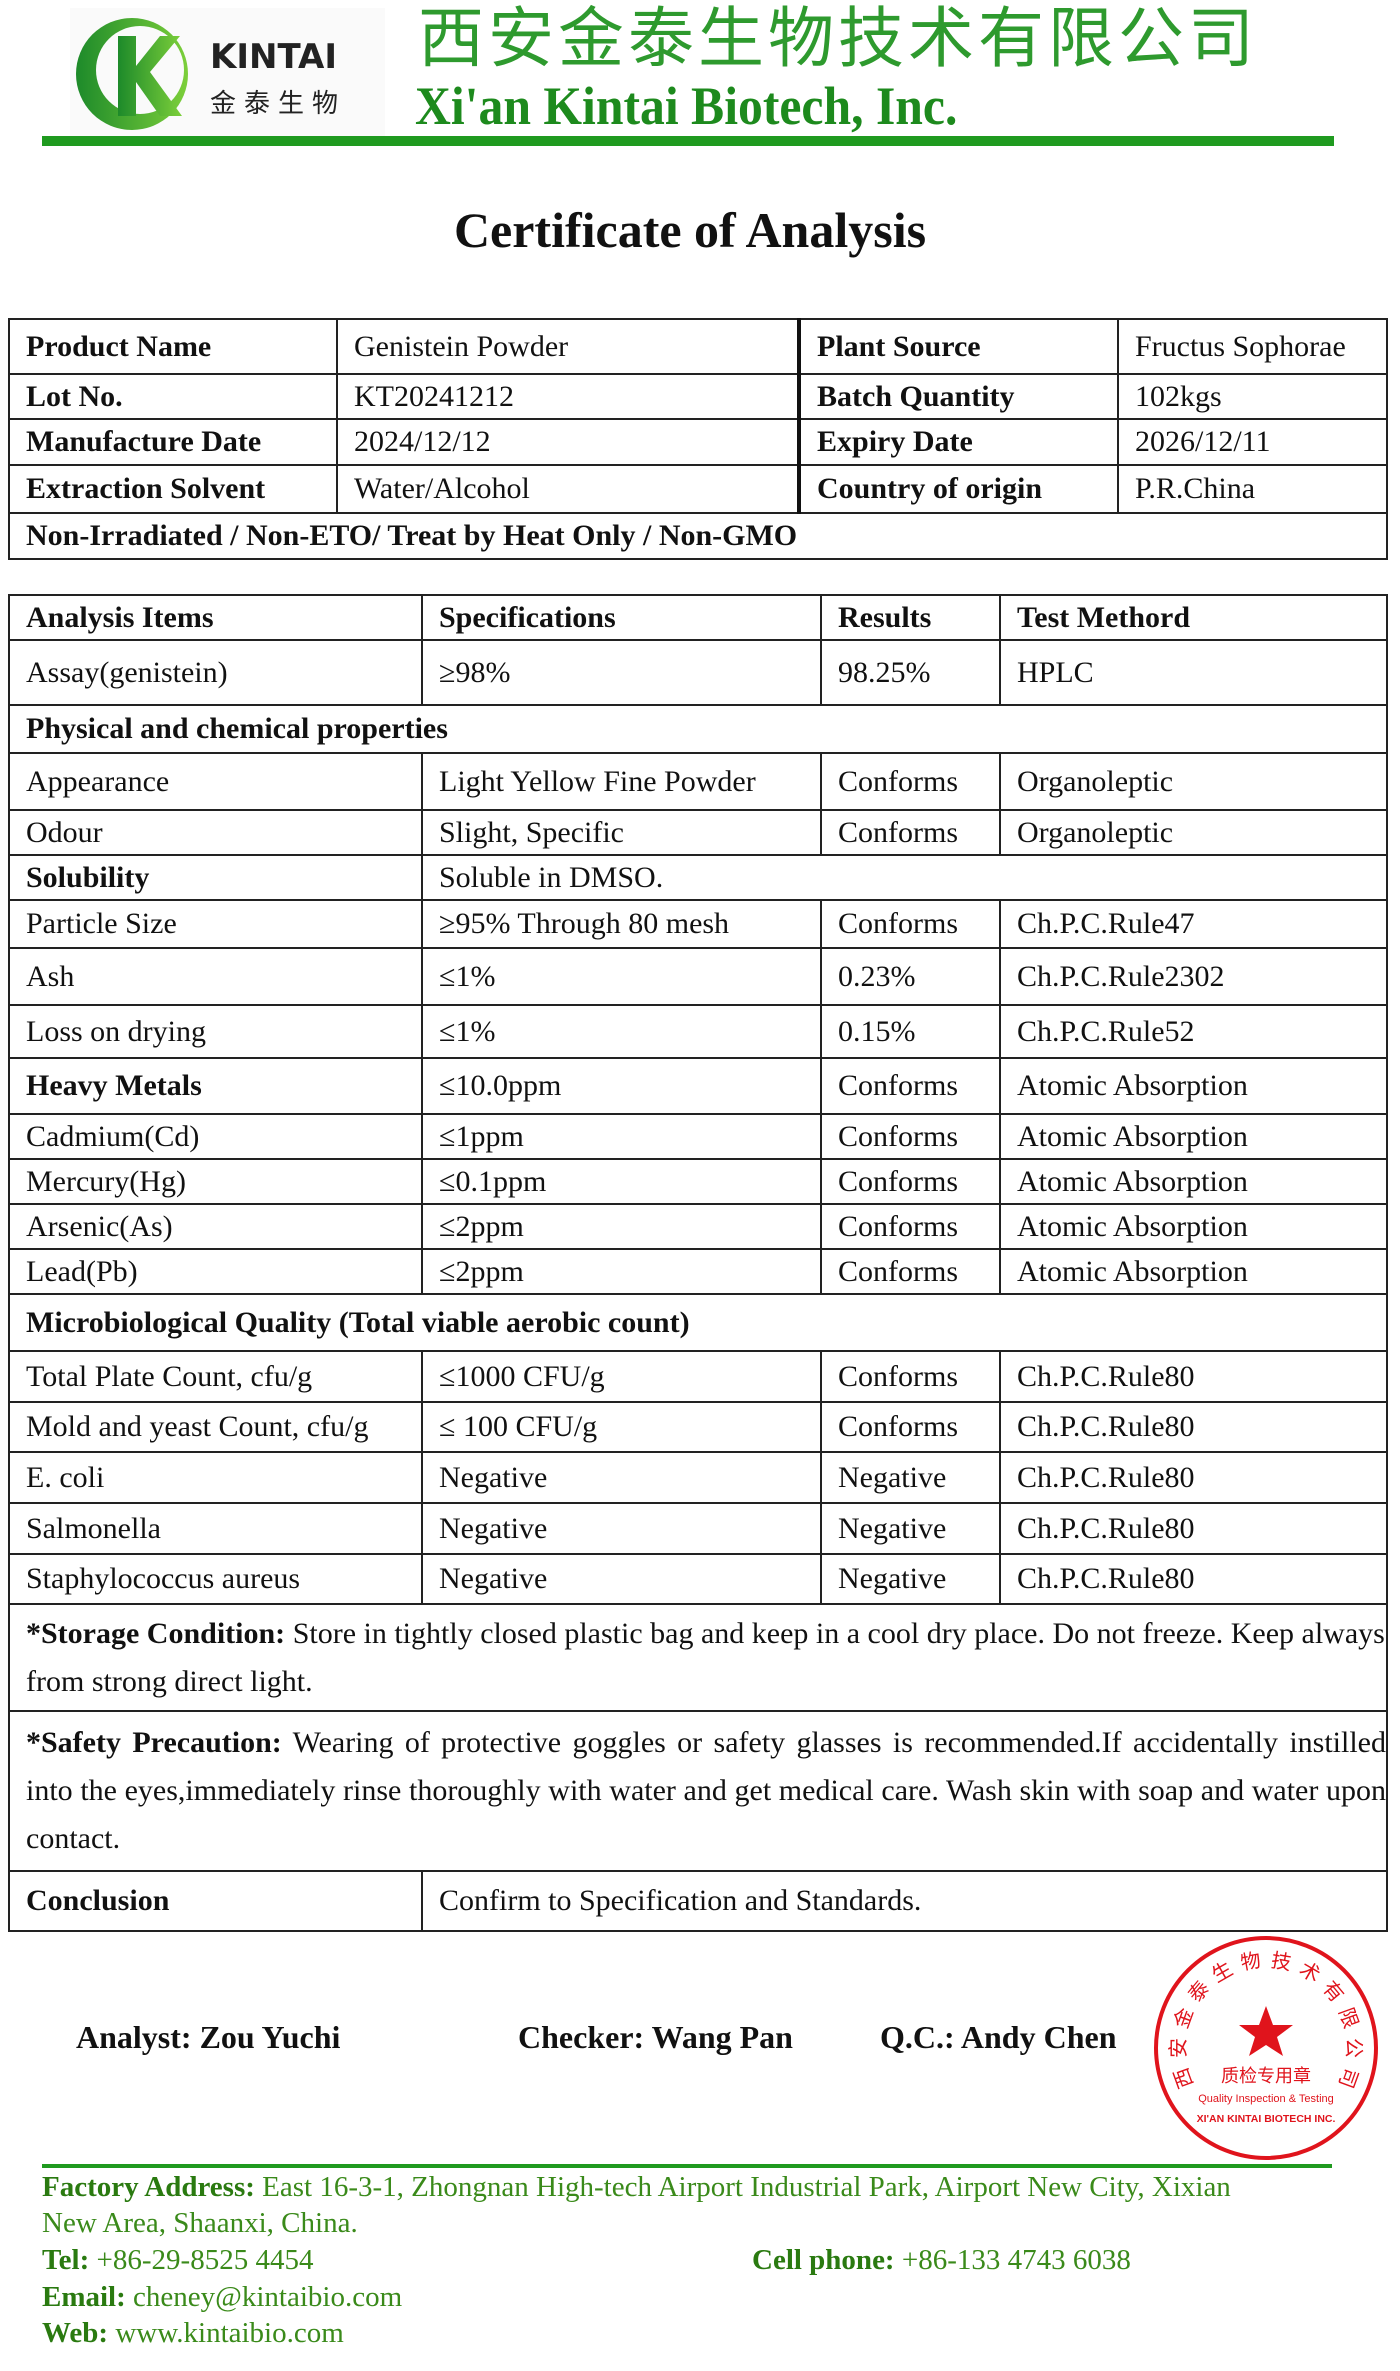 The height and width of the screenshot is (2371, 1400). Describe the element at coordinates (1178, 2048) in the screenshot. I see `stamp-ring-char: 安` at that location.